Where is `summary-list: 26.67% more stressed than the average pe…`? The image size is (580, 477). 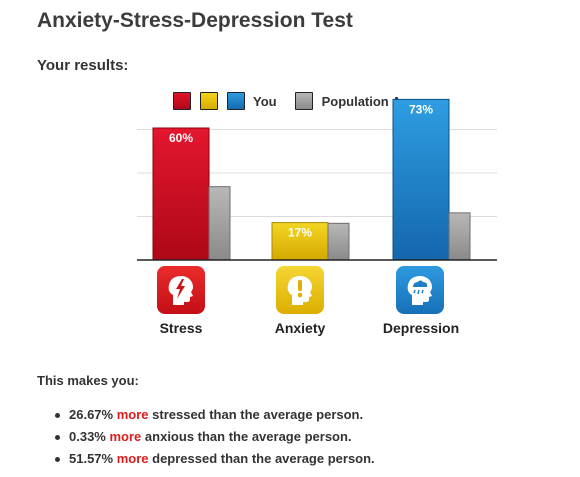 summary-list: 26.67% more stressed than the average pe… is located at coordinates (215, 437).